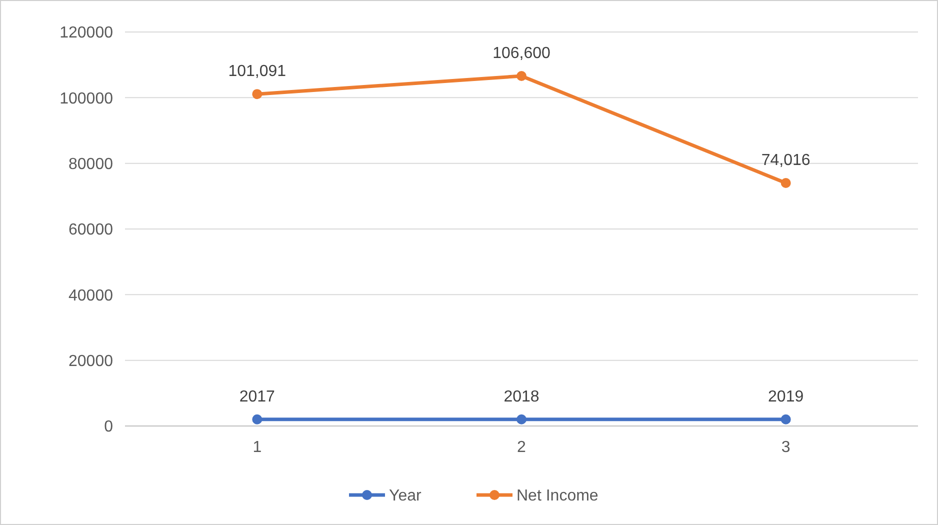  What do you see at coordinates (87, 99) in the screenshot?
I see `y-tick-label: 100000` at bounding box center [87, 99].